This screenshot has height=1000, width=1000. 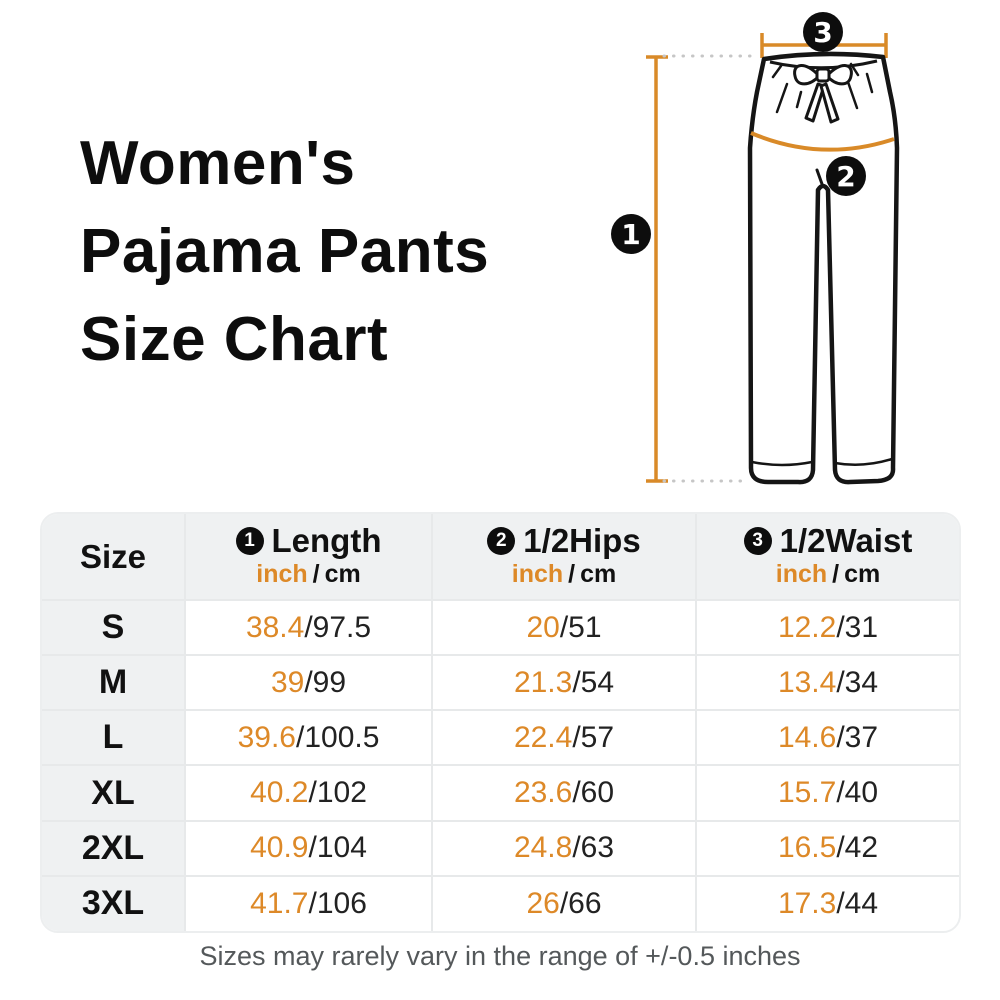 I want to click on marker-1-circle, so click(x=631, y=234).